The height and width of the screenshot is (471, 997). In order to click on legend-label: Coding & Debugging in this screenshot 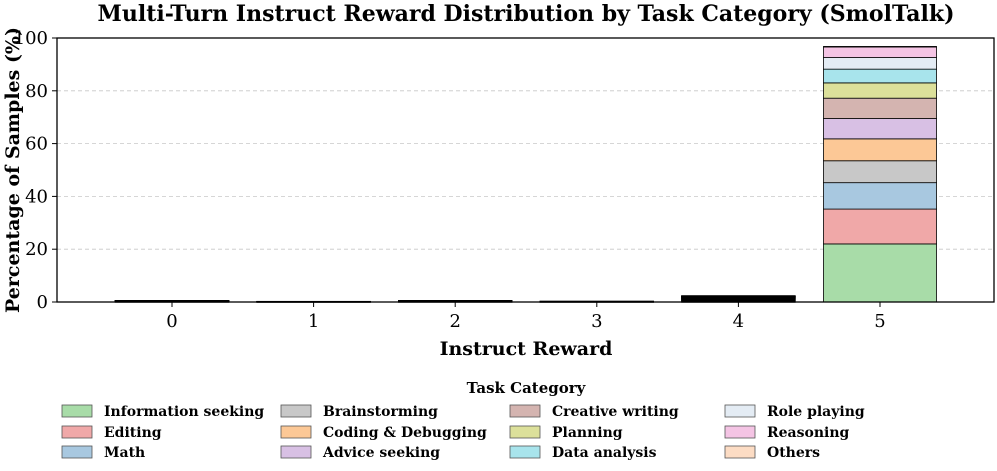, I will do `click(405, 433)`.